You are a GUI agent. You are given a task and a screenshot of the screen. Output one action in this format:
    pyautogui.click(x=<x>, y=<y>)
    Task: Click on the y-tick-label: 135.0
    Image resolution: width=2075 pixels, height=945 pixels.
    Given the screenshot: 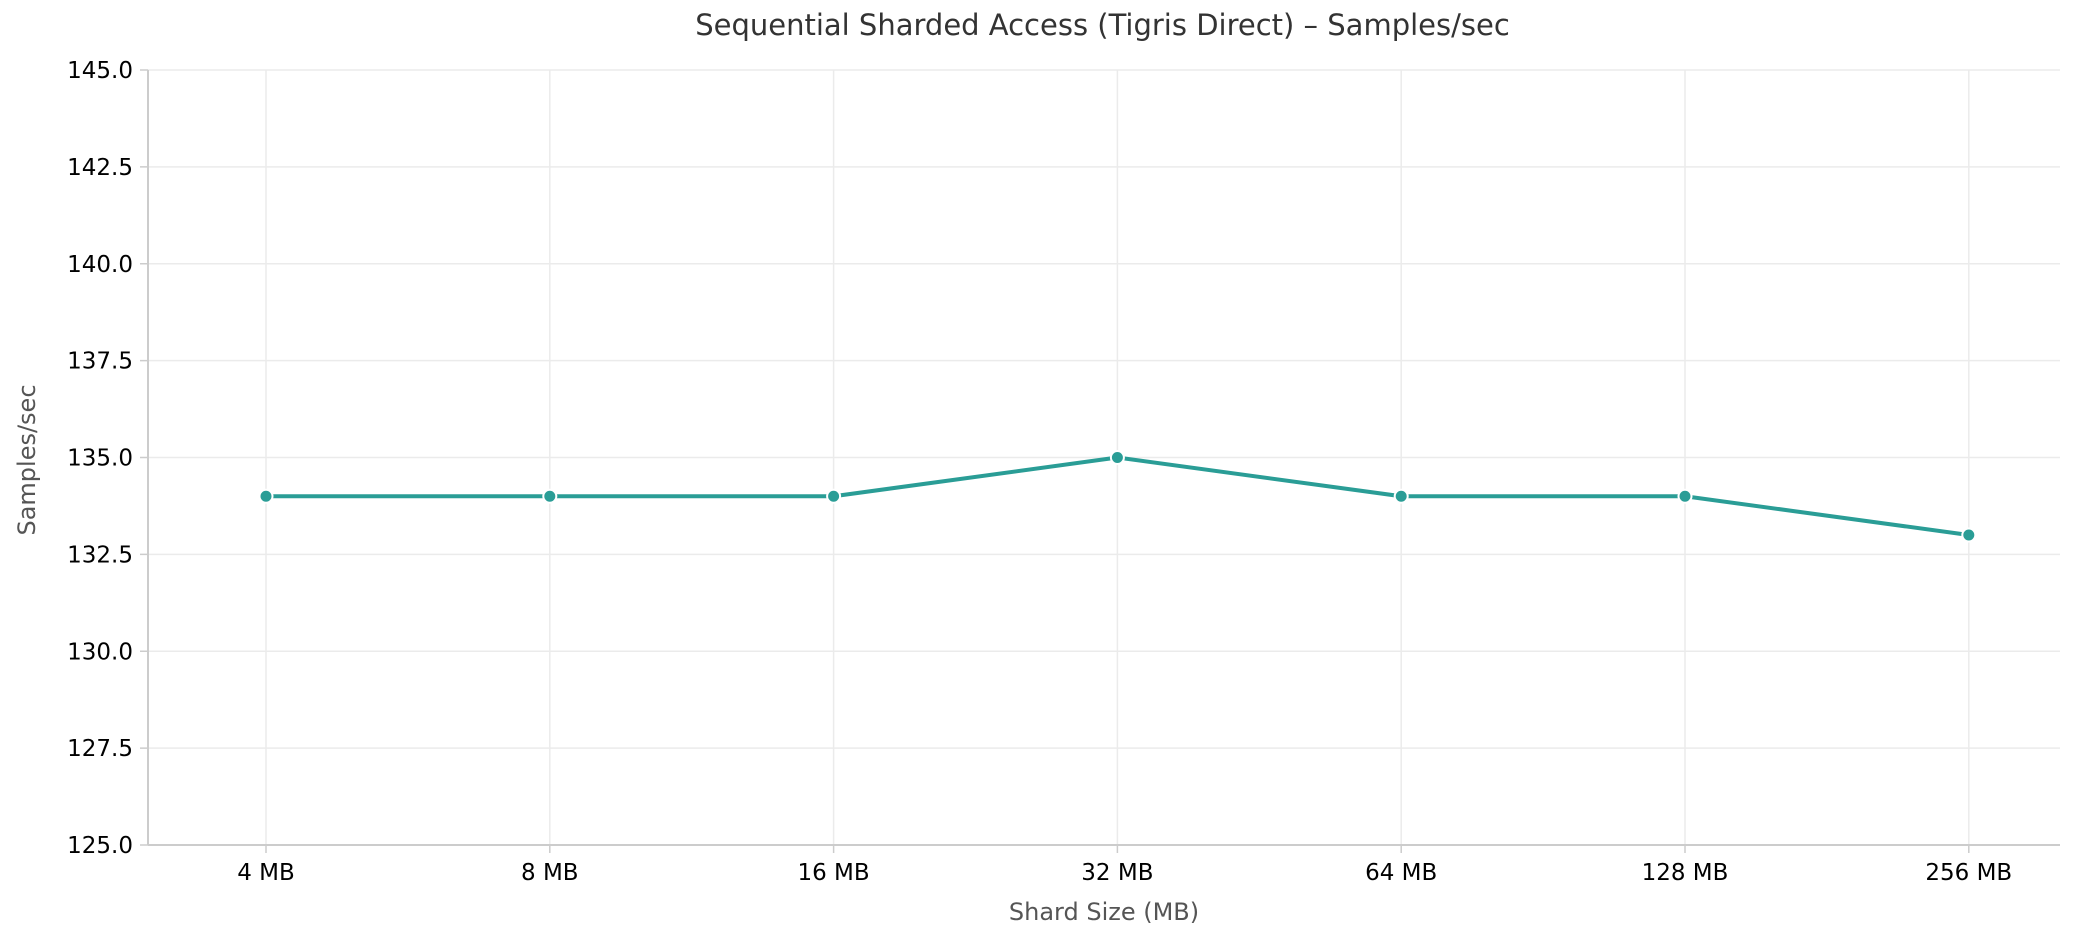 What is the action you would take?
    pyautogui.click(x=100, y=459)
    